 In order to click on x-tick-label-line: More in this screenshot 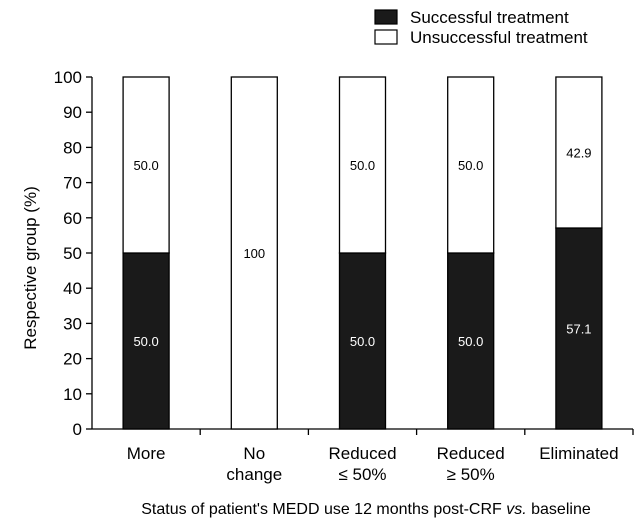, I will do `click(146, 453)`.